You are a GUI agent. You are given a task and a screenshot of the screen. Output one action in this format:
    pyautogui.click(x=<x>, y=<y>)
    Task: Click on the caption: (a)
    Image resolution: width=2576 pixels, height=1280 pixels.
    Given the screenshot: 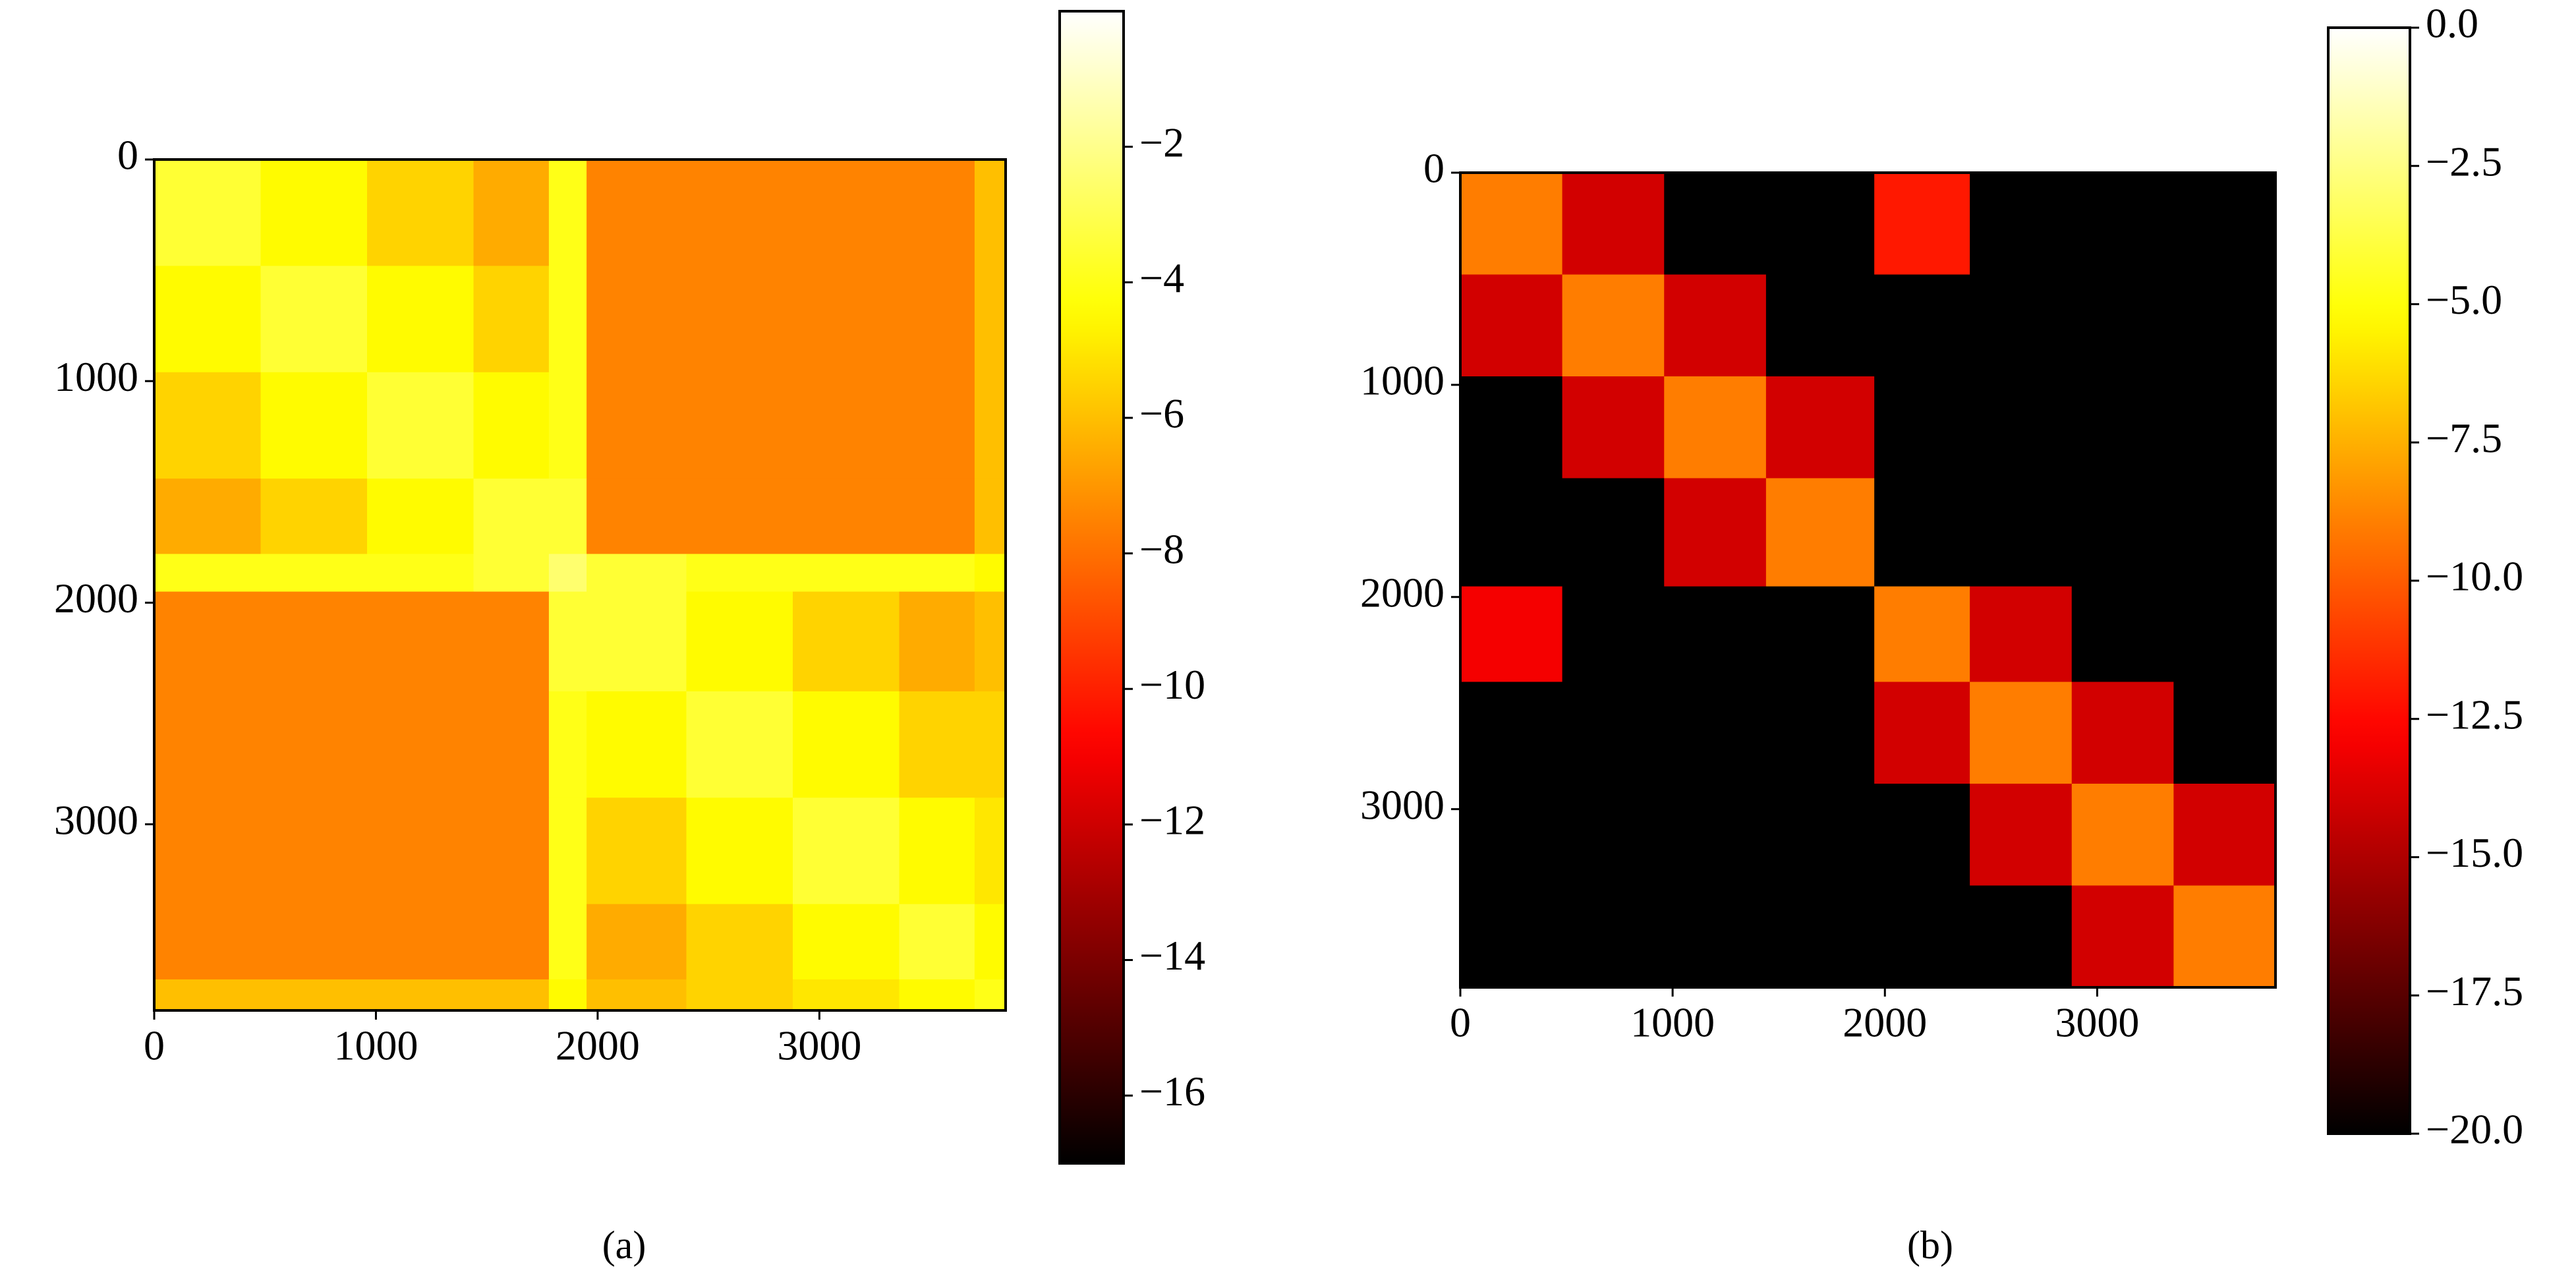 What is the action you would take?
    pyautogui.click(x=624, y=1245)
    